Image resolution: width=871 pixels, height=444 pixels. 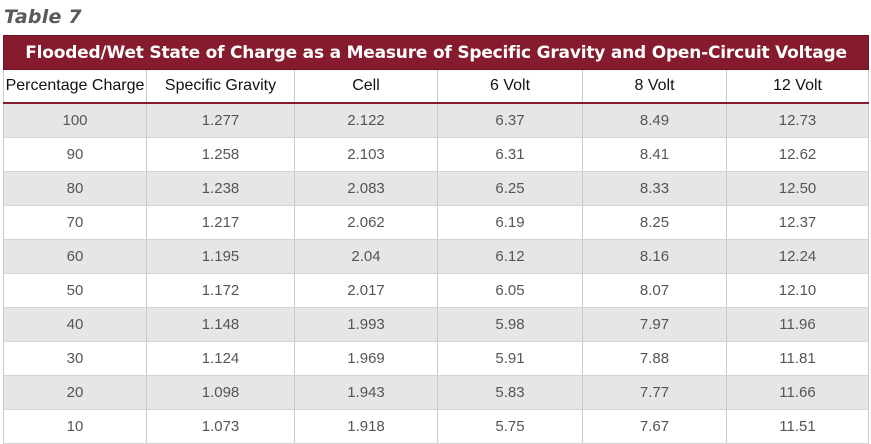 What do you see at coordinates (220, 154) in the screenshot?
I see `cell-specific-gravity: 1.258` at bounding box center [220, 154].